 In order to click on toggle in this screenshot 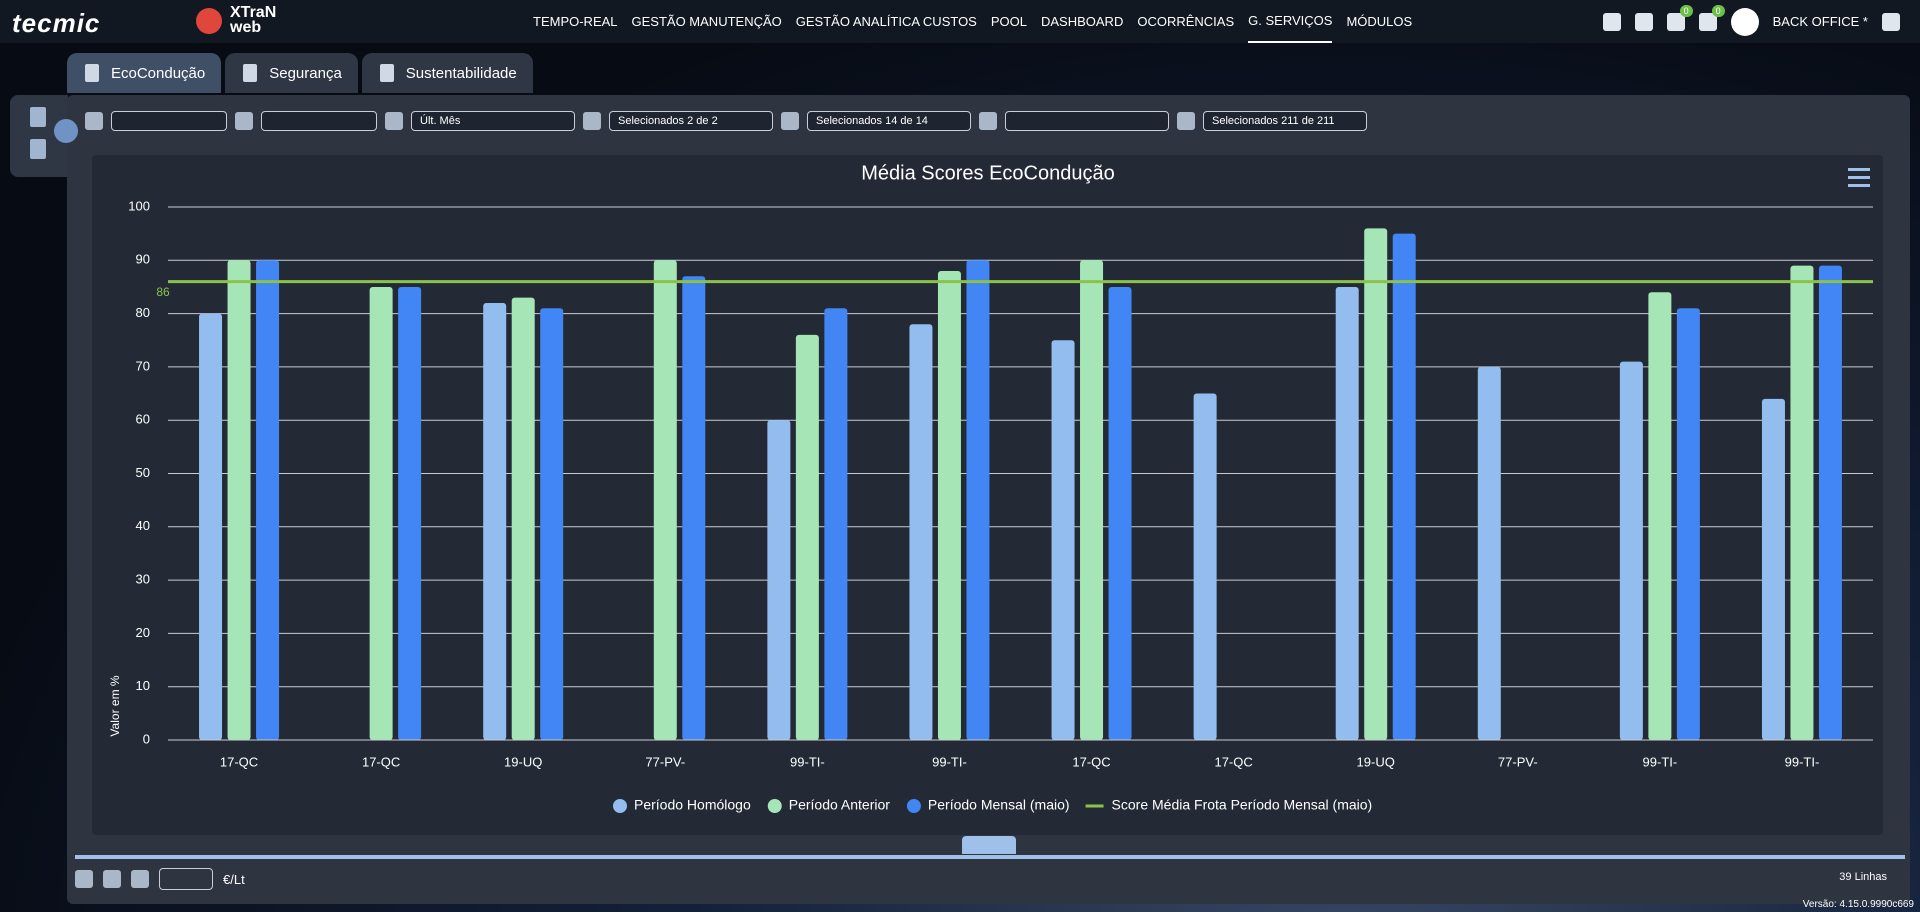, I will do `click(66, 131)`.